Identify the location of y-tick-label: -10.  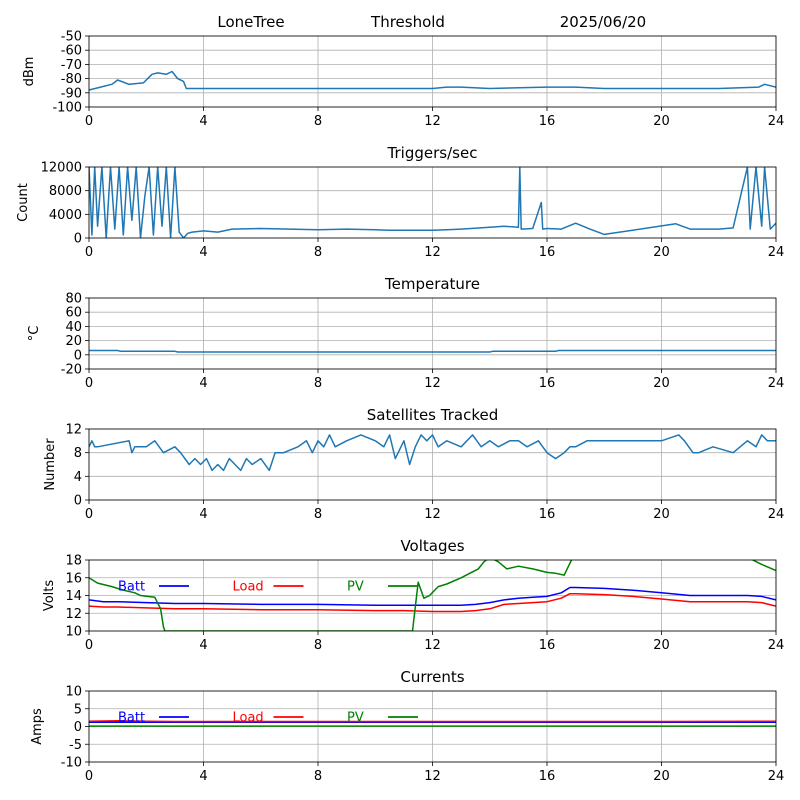
(71, 763).